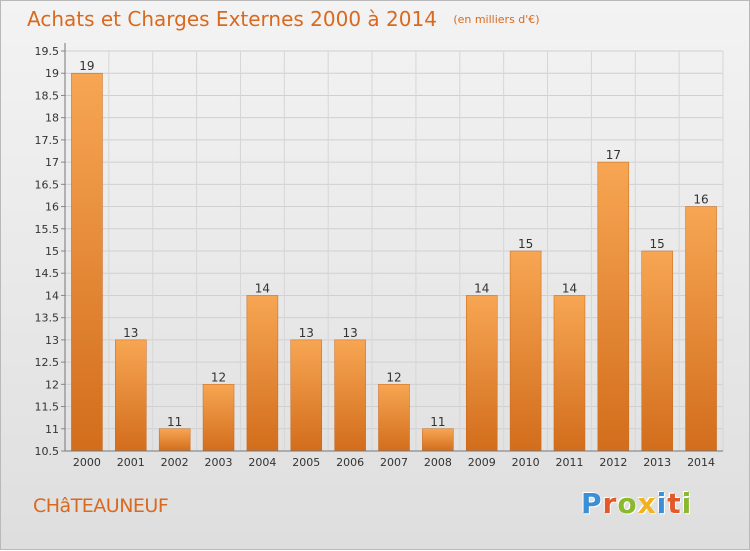  What do you see at coordinates (592, 503) in the screenshot?
I see `logo-letter: P` at bounding box center [592, 503].